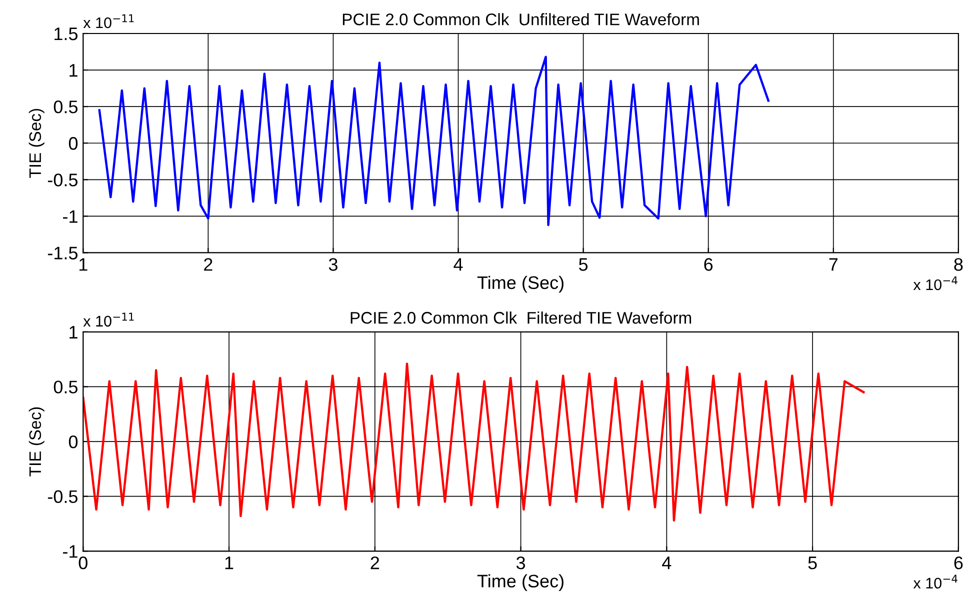 Image resolution: width=978 pixels, height=609 pixels. What do you see at coordinates (66, 34) in the screenshot?
I see `y-tick-label: 1.5` at bounding box center [66, 34].